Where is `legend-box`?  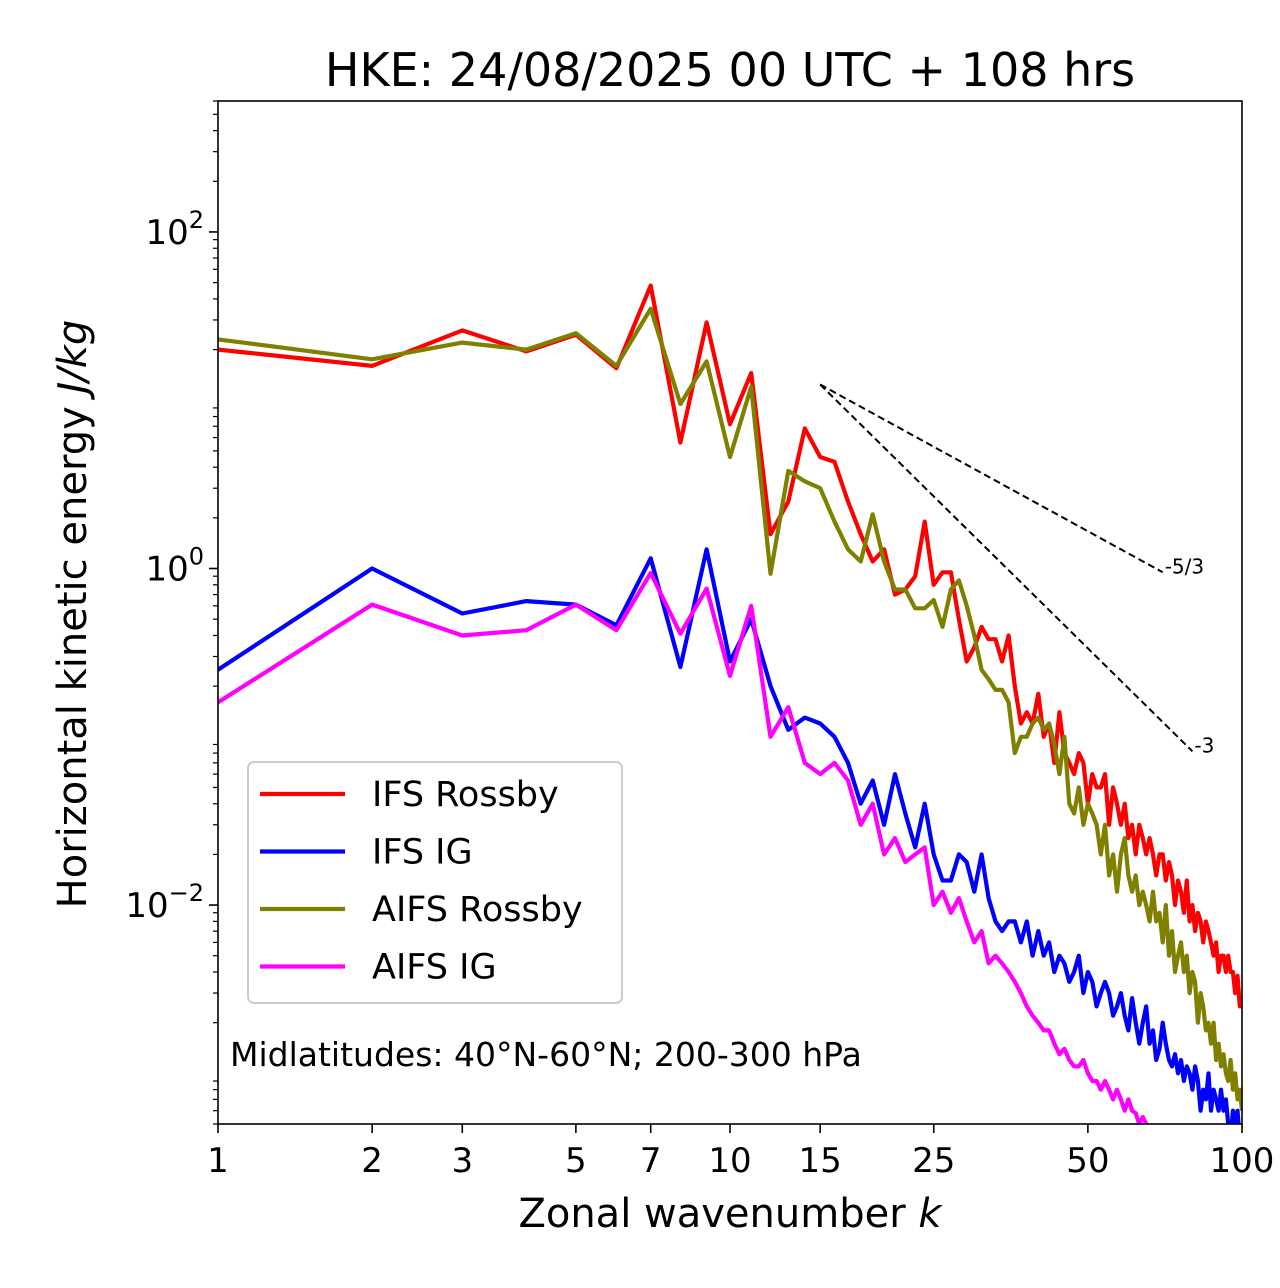
legend-box is located at coordinates (435, 882).